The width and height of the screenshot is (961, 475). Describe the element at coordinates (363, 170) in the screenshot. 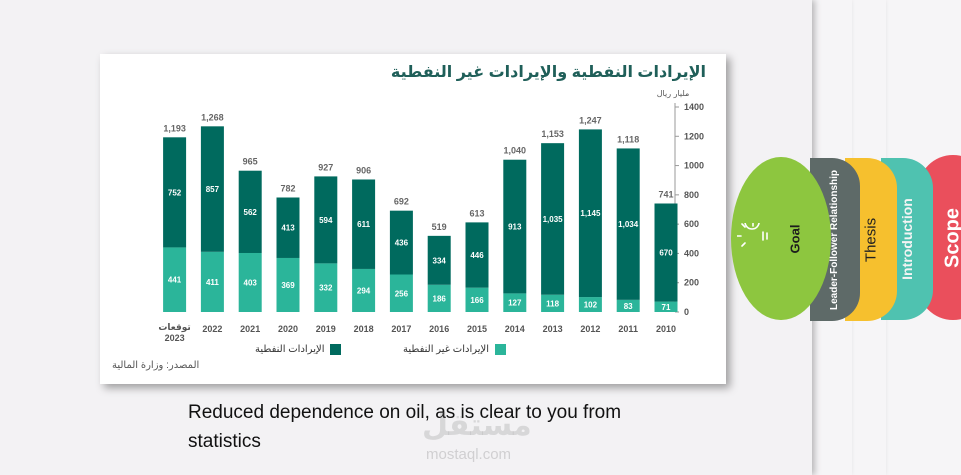

I see `data-label-total: 906` at that location.